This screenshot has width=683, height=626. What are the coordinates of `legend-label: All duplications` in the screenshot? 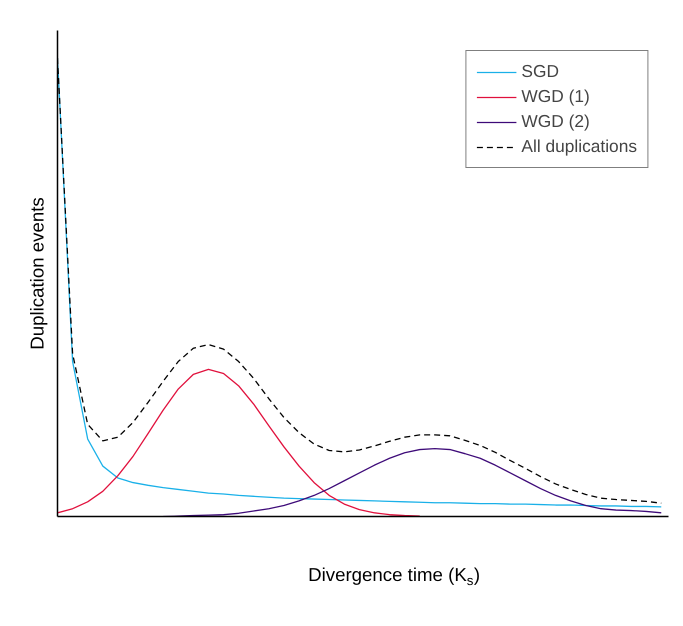 It's located at (579, 146).